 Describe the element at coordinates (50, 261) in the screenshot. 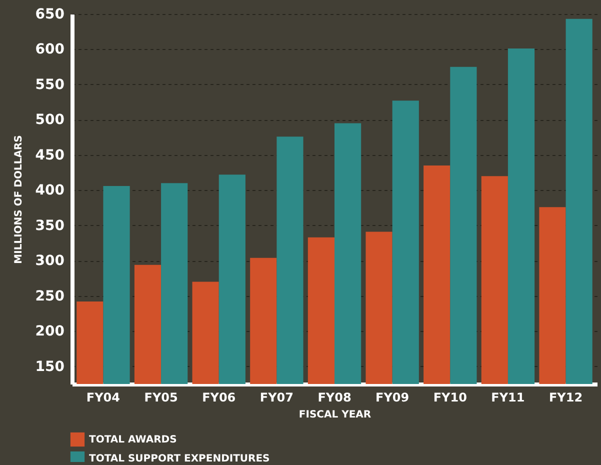

I see `y-tick-label: 300` at that location.